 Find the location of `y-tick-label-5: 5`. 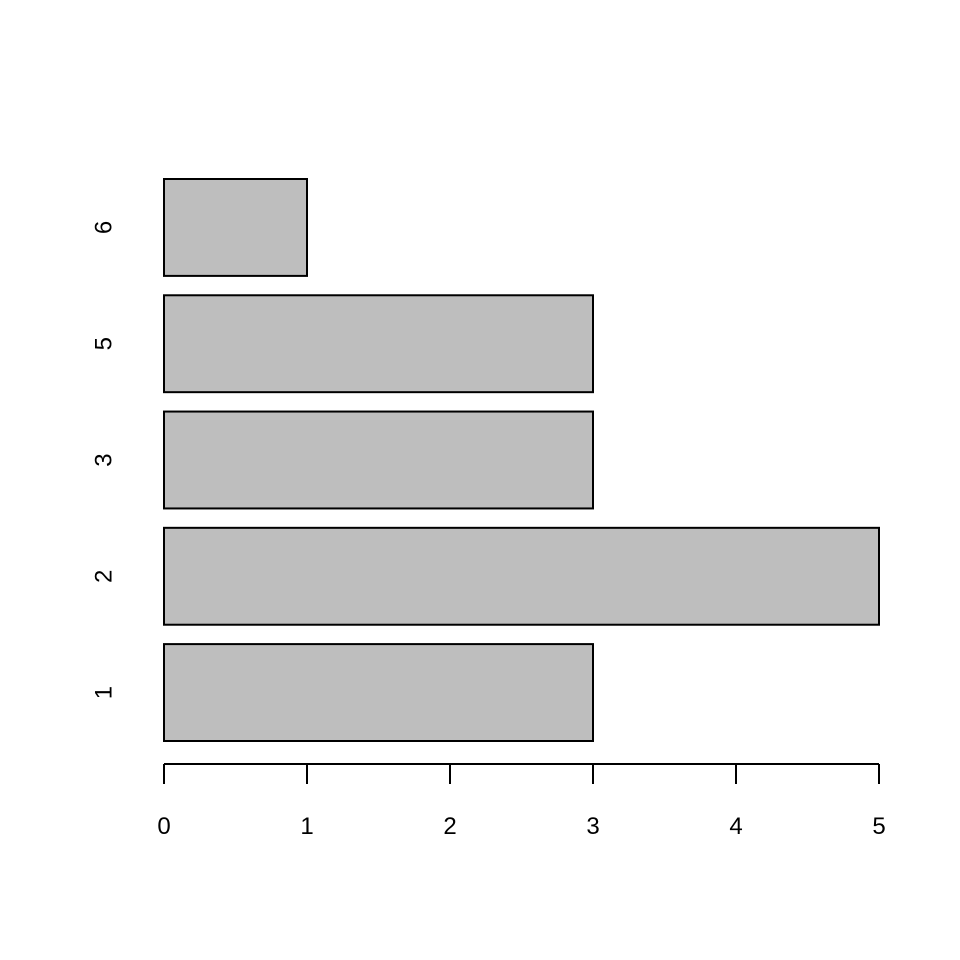

y-tick-label-5: 5 is located at coordinates (104, 343).